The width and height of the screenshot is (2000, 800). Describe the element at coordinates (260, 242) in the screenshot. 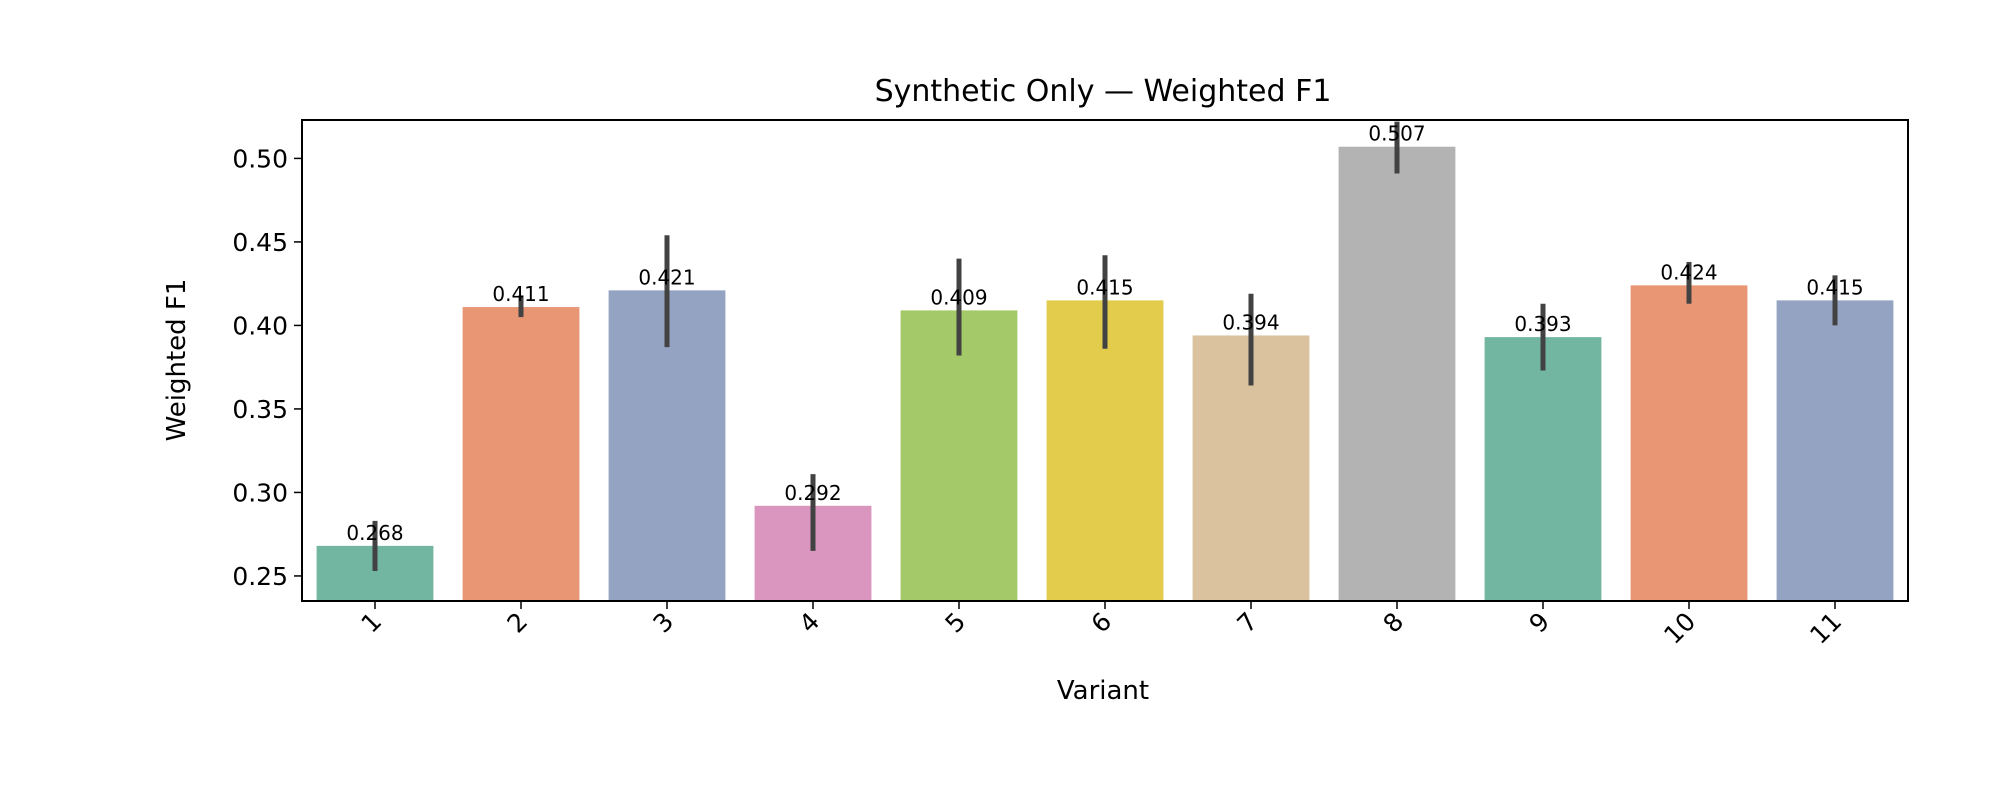

I see `y-tick-label-0.45: 0.45` at that location.